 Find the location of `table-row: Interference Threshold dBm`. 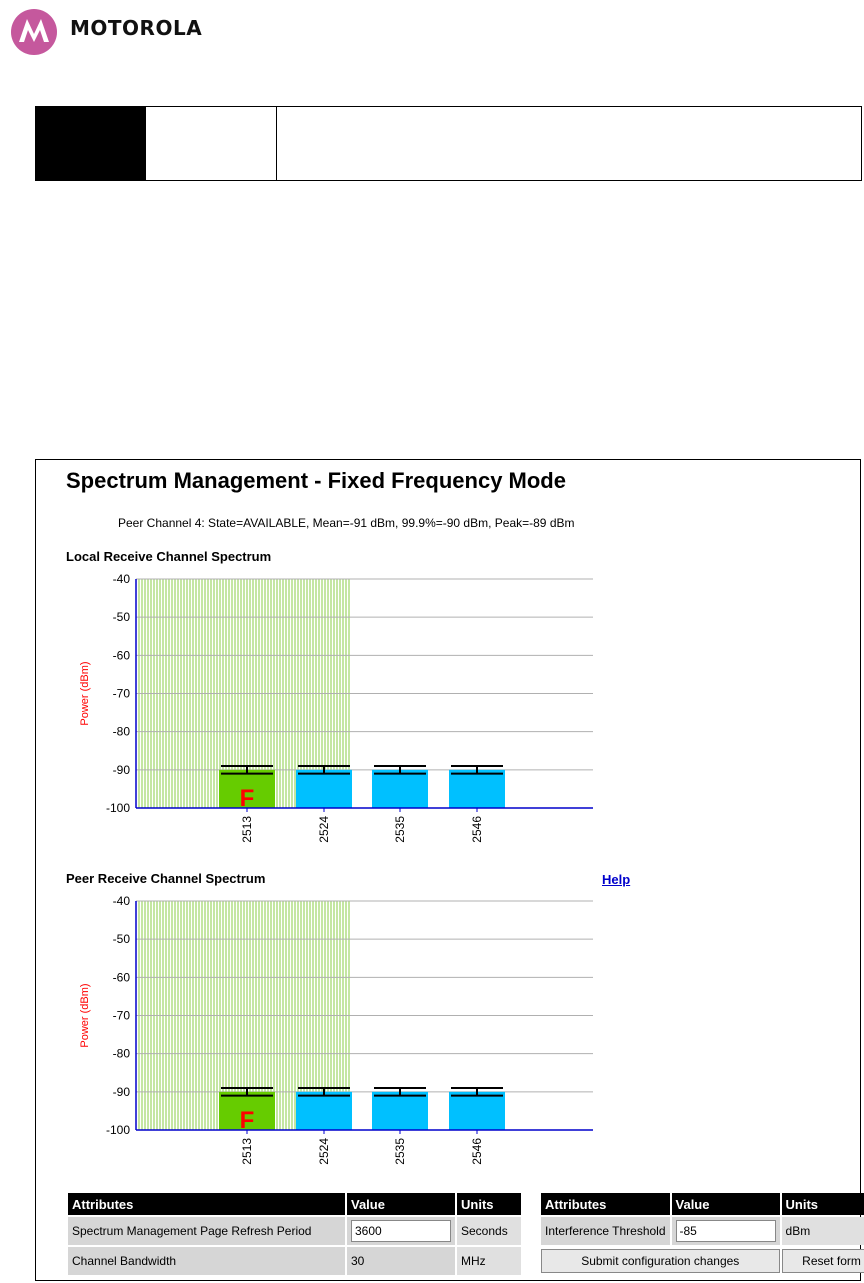

table-row: Interference Threshold dBm is located at coordinates (702, 1231).